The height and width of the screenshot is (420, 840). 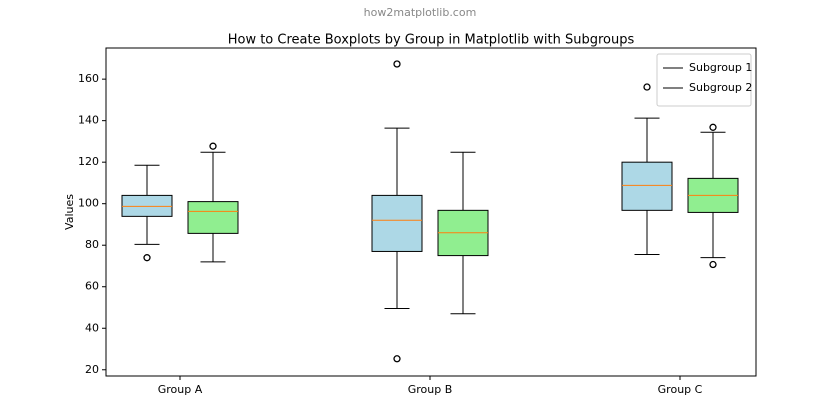 I want to click on watermark: how2matplotlib.com, so click(x=420, y=12).